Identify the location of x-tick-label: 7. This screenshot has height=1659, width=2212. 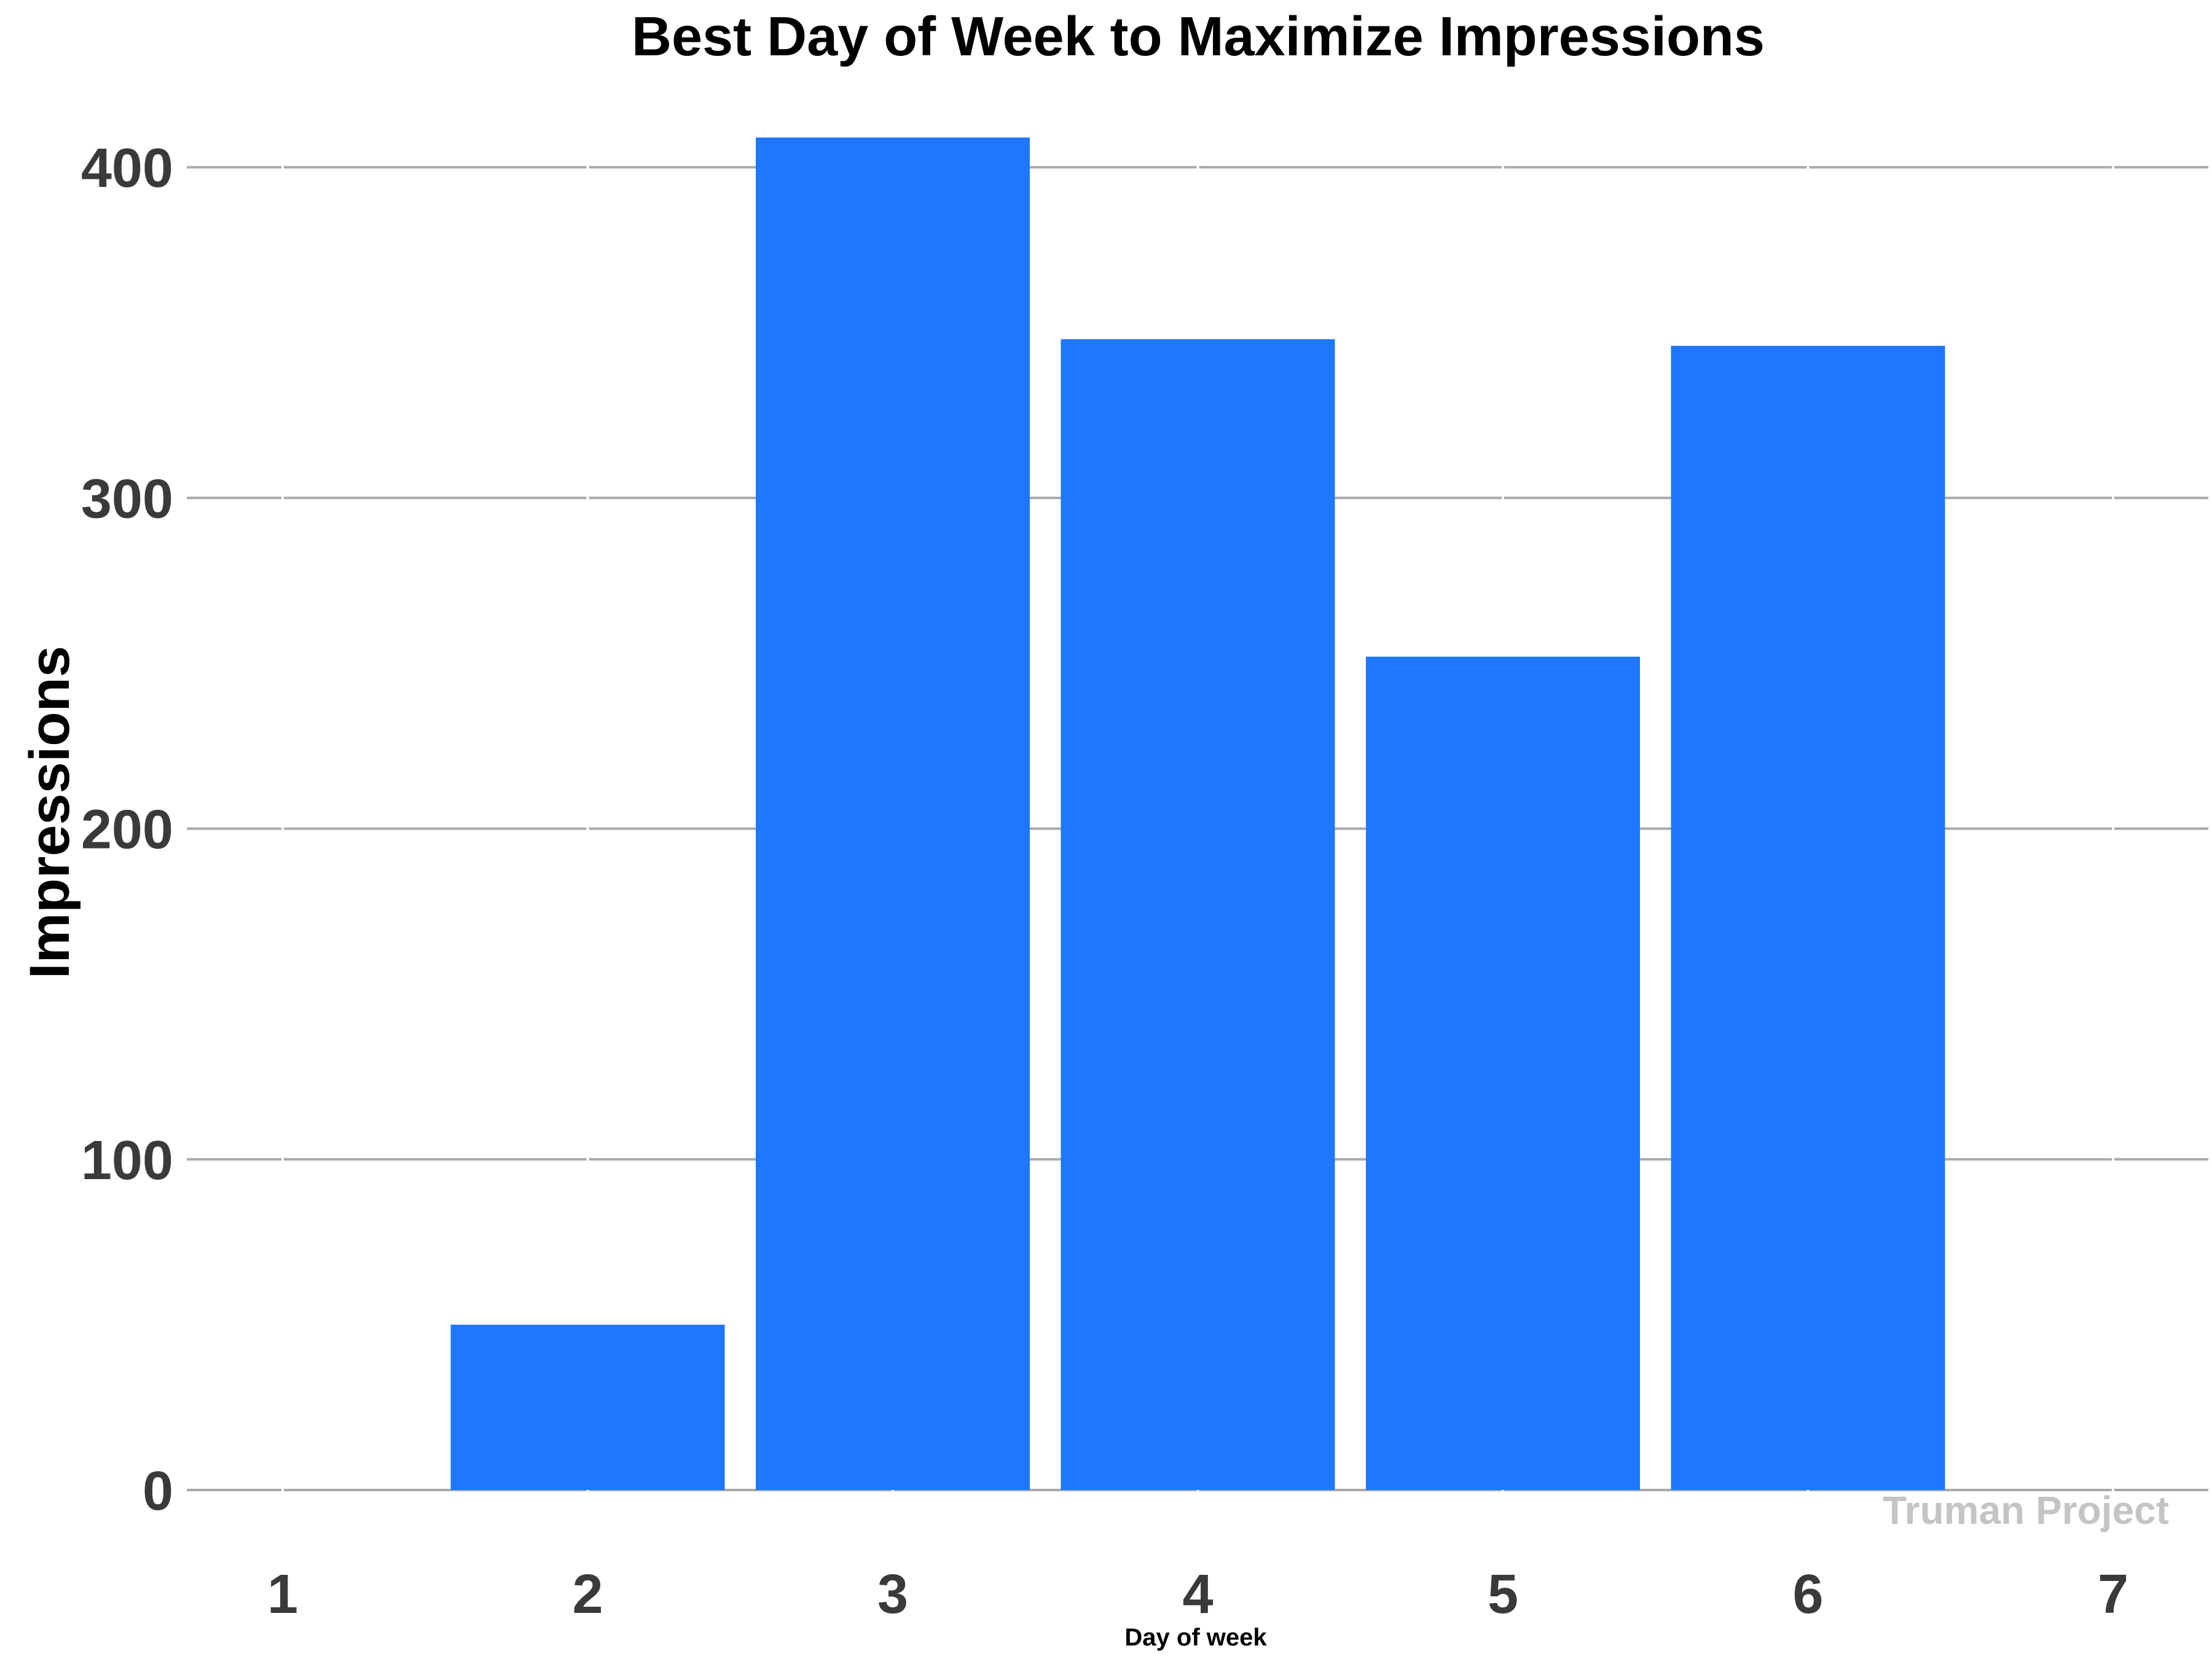
(2113, 1594).